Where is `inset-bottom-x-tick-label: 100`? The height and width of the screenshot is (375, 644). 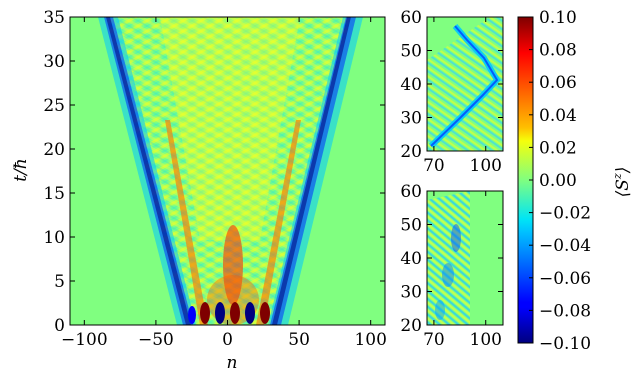 inset-bottom-x-tick-label: 100 is located at coordinates (486, 340).